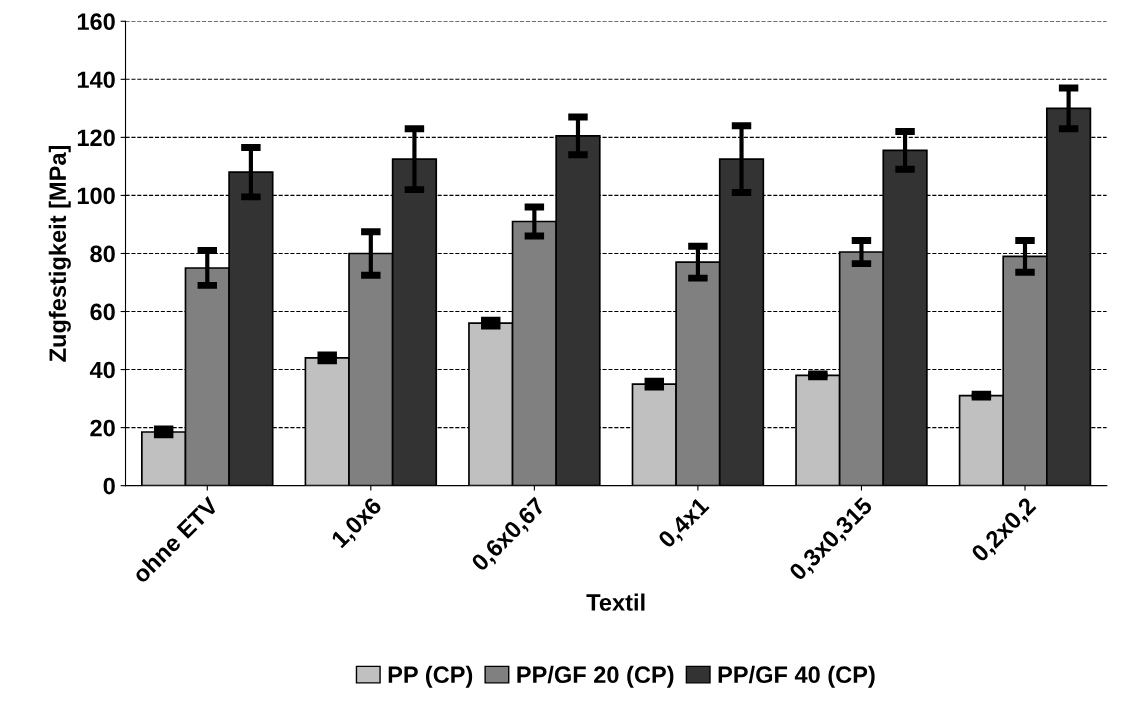 Image resolution: width=1141 pixels, height=709 pixels. I want to click on x-axis-title: Textil, so click(615, 602).